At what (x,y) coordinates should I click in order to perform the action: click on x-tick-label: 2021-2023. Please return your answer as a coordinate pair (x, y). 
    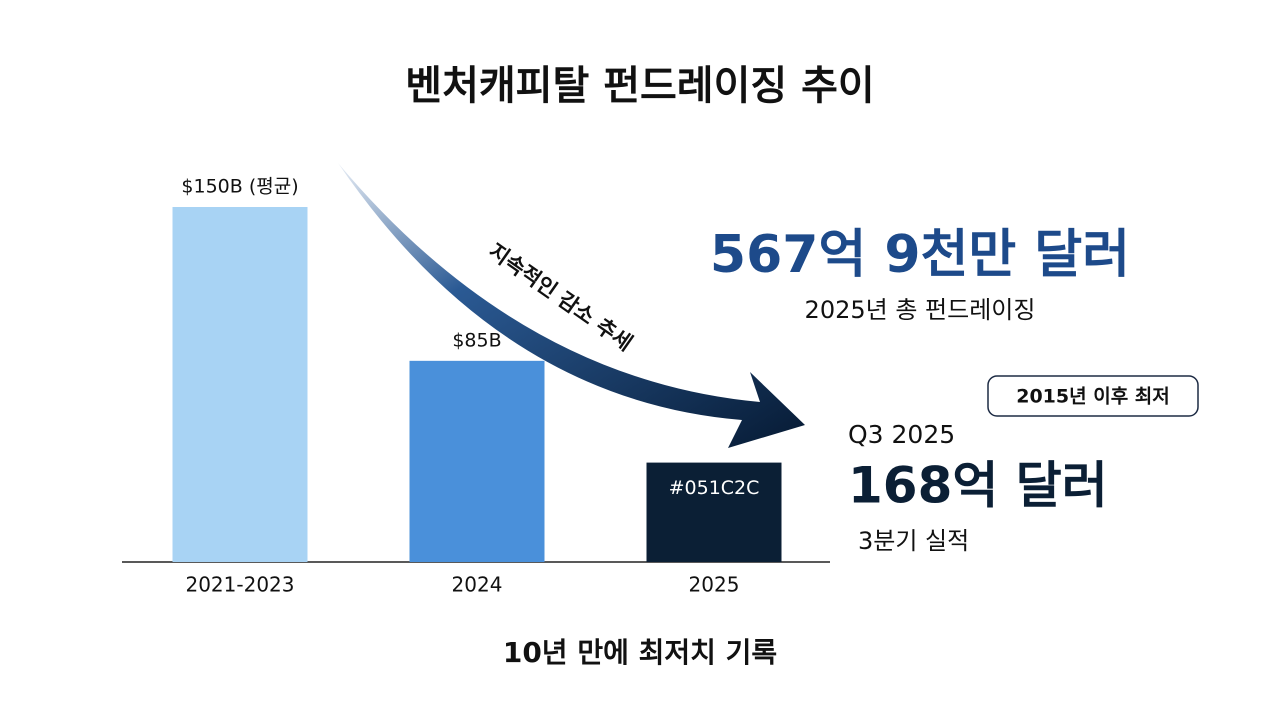
    Looking at the image, I should click on (239, 585).